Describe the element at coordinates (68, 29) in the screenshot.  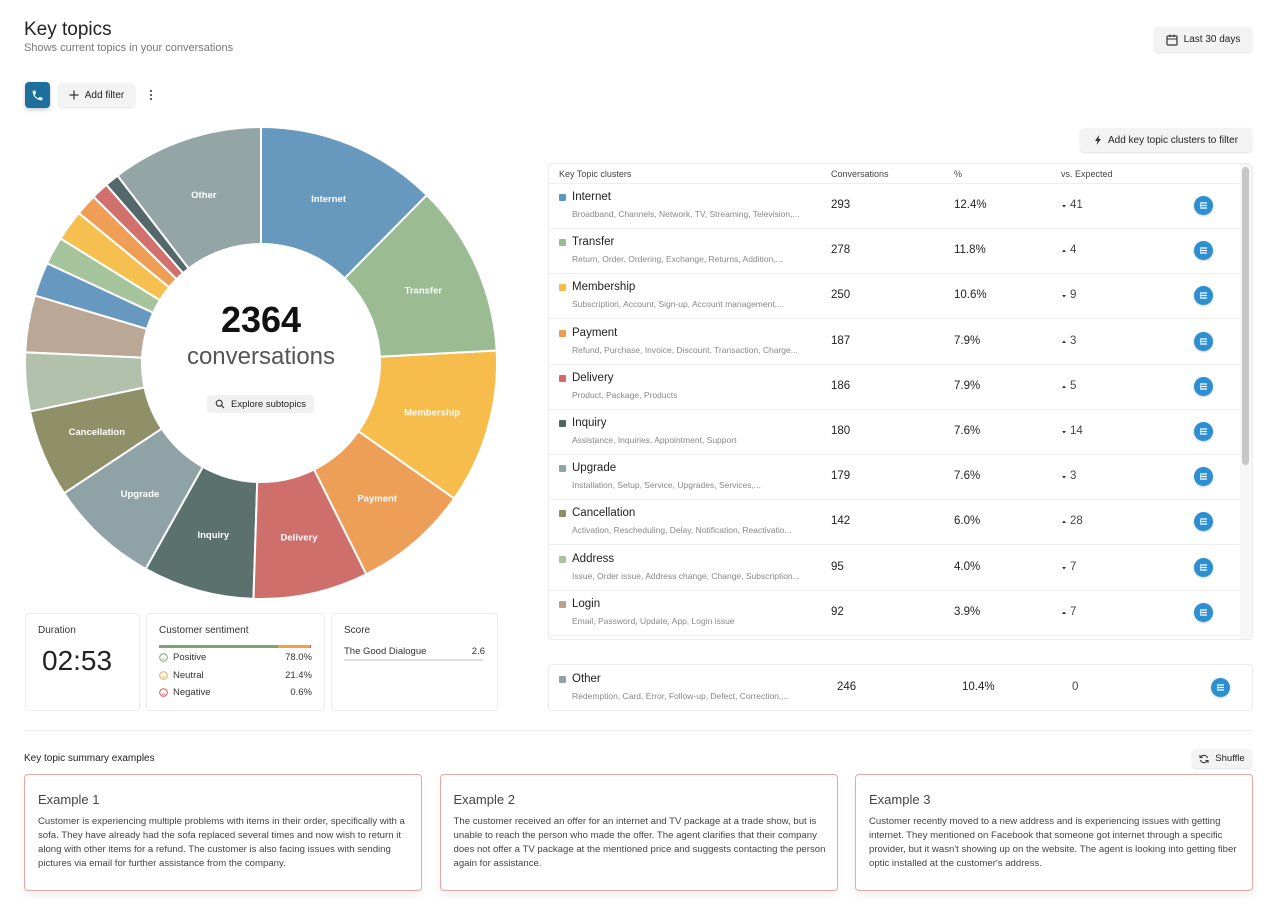
I see `page-title: Key topics` at that location.